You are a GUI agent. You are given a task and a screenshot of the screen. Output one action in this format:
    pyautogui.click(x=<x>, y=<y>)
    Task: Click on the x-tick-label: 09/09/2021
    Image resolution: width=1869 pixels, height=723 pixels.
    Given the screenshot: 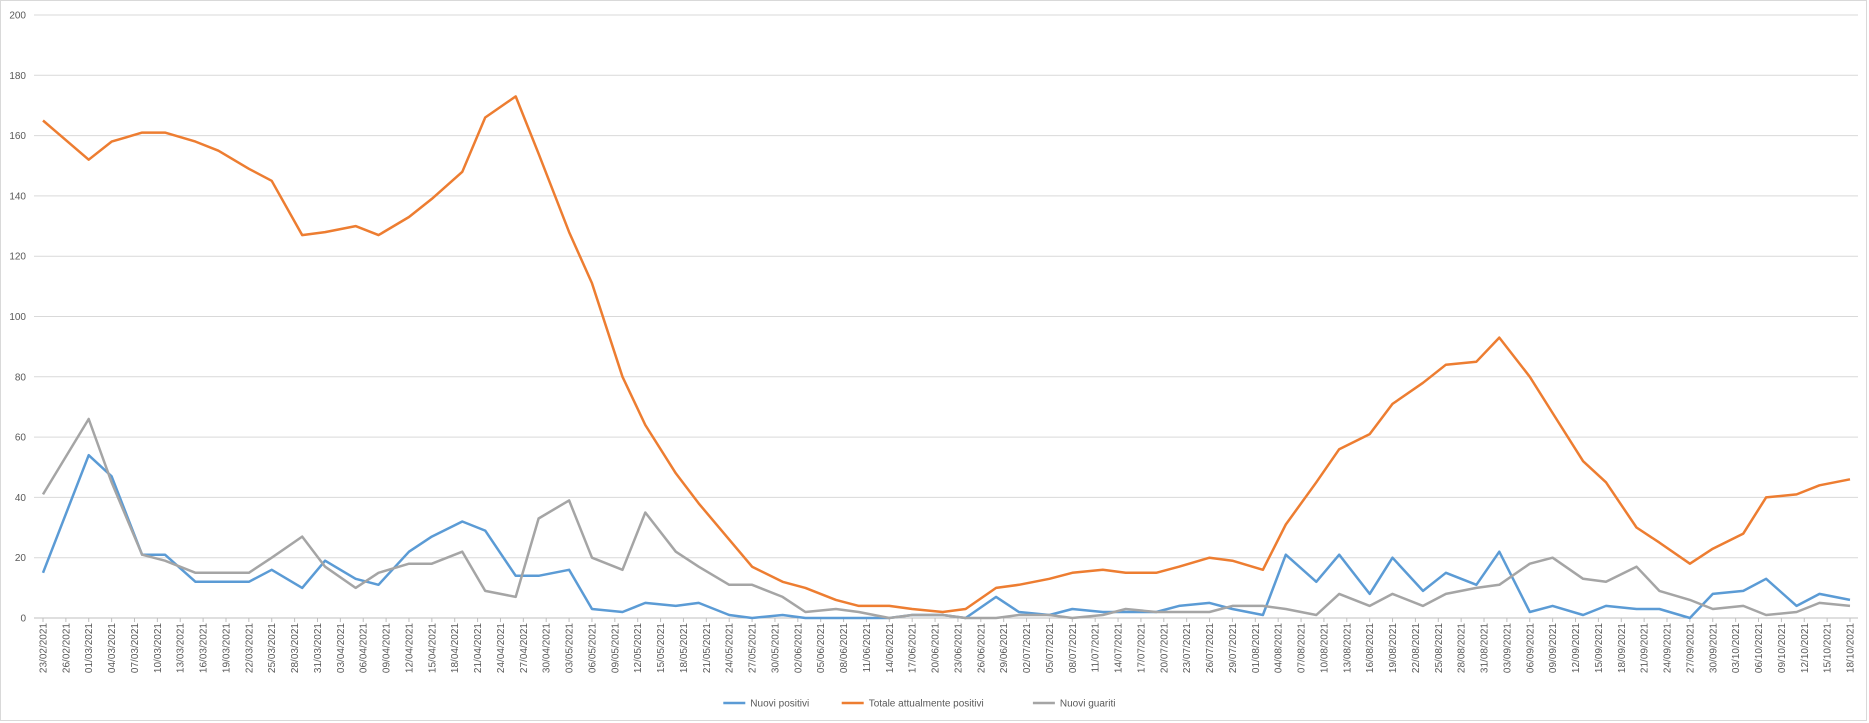 What is the action you would take?
    pyautogui.click(x=1553, y=648)
    